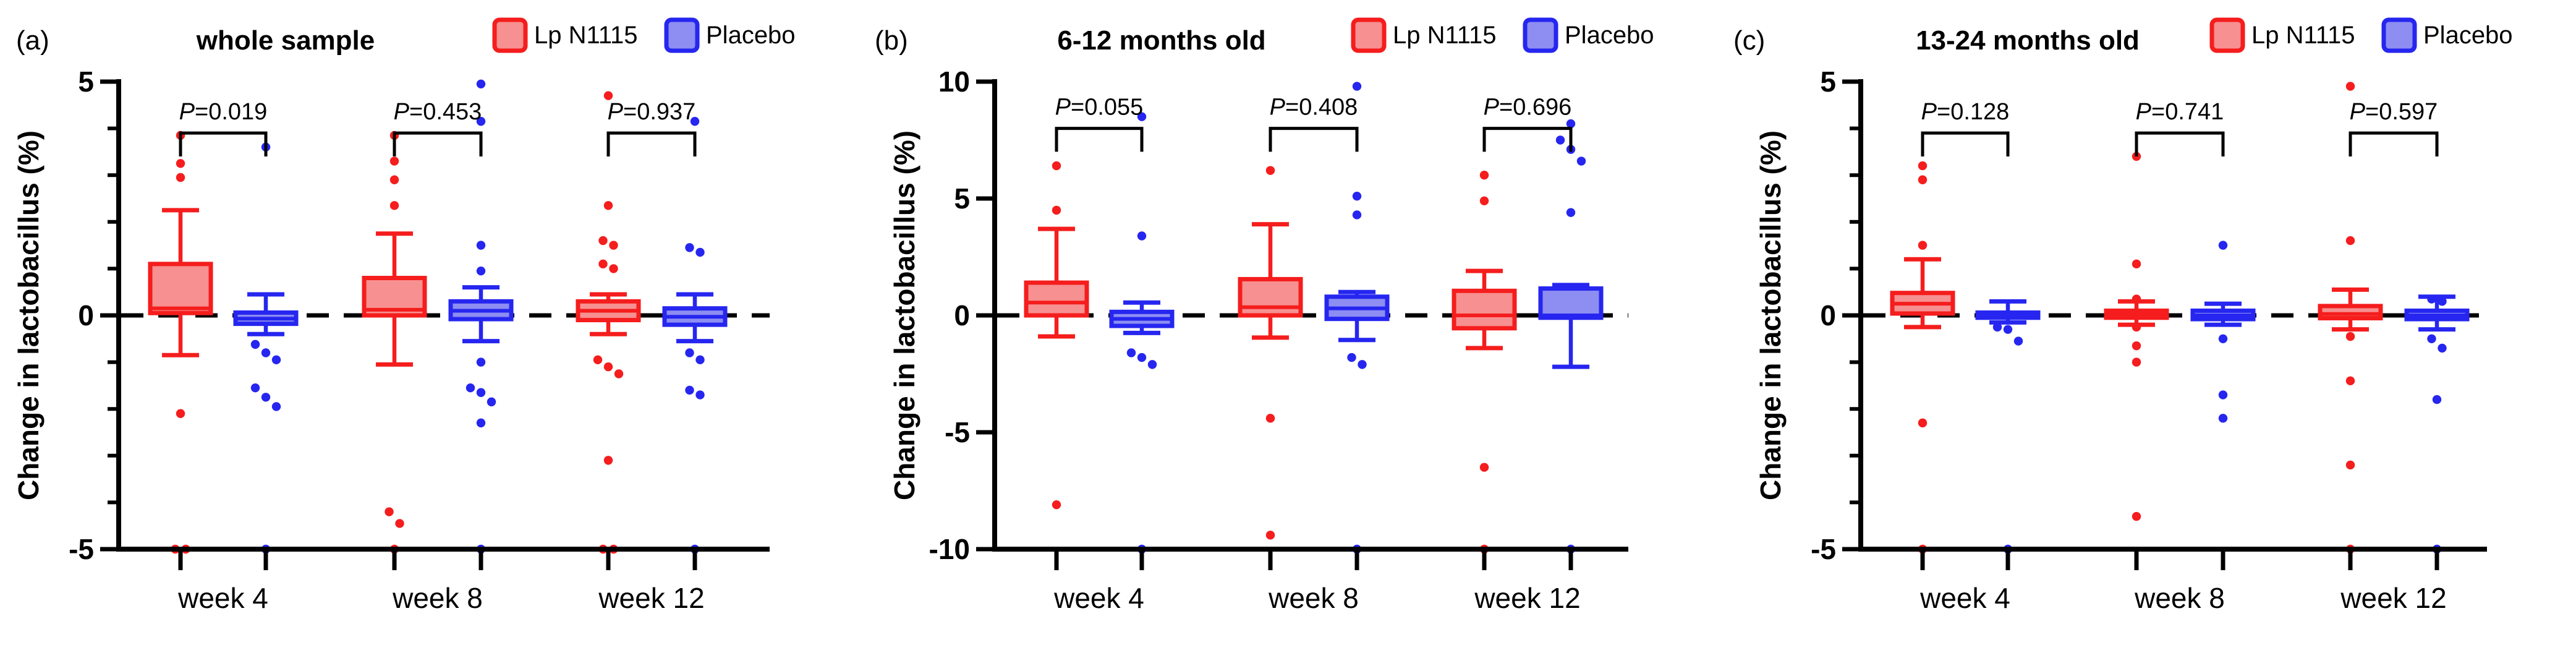 The image size is (2576, 658). Describe the element at coordinates (32, 40) in the screenshot. I see `panel-label: (a)` at that location.